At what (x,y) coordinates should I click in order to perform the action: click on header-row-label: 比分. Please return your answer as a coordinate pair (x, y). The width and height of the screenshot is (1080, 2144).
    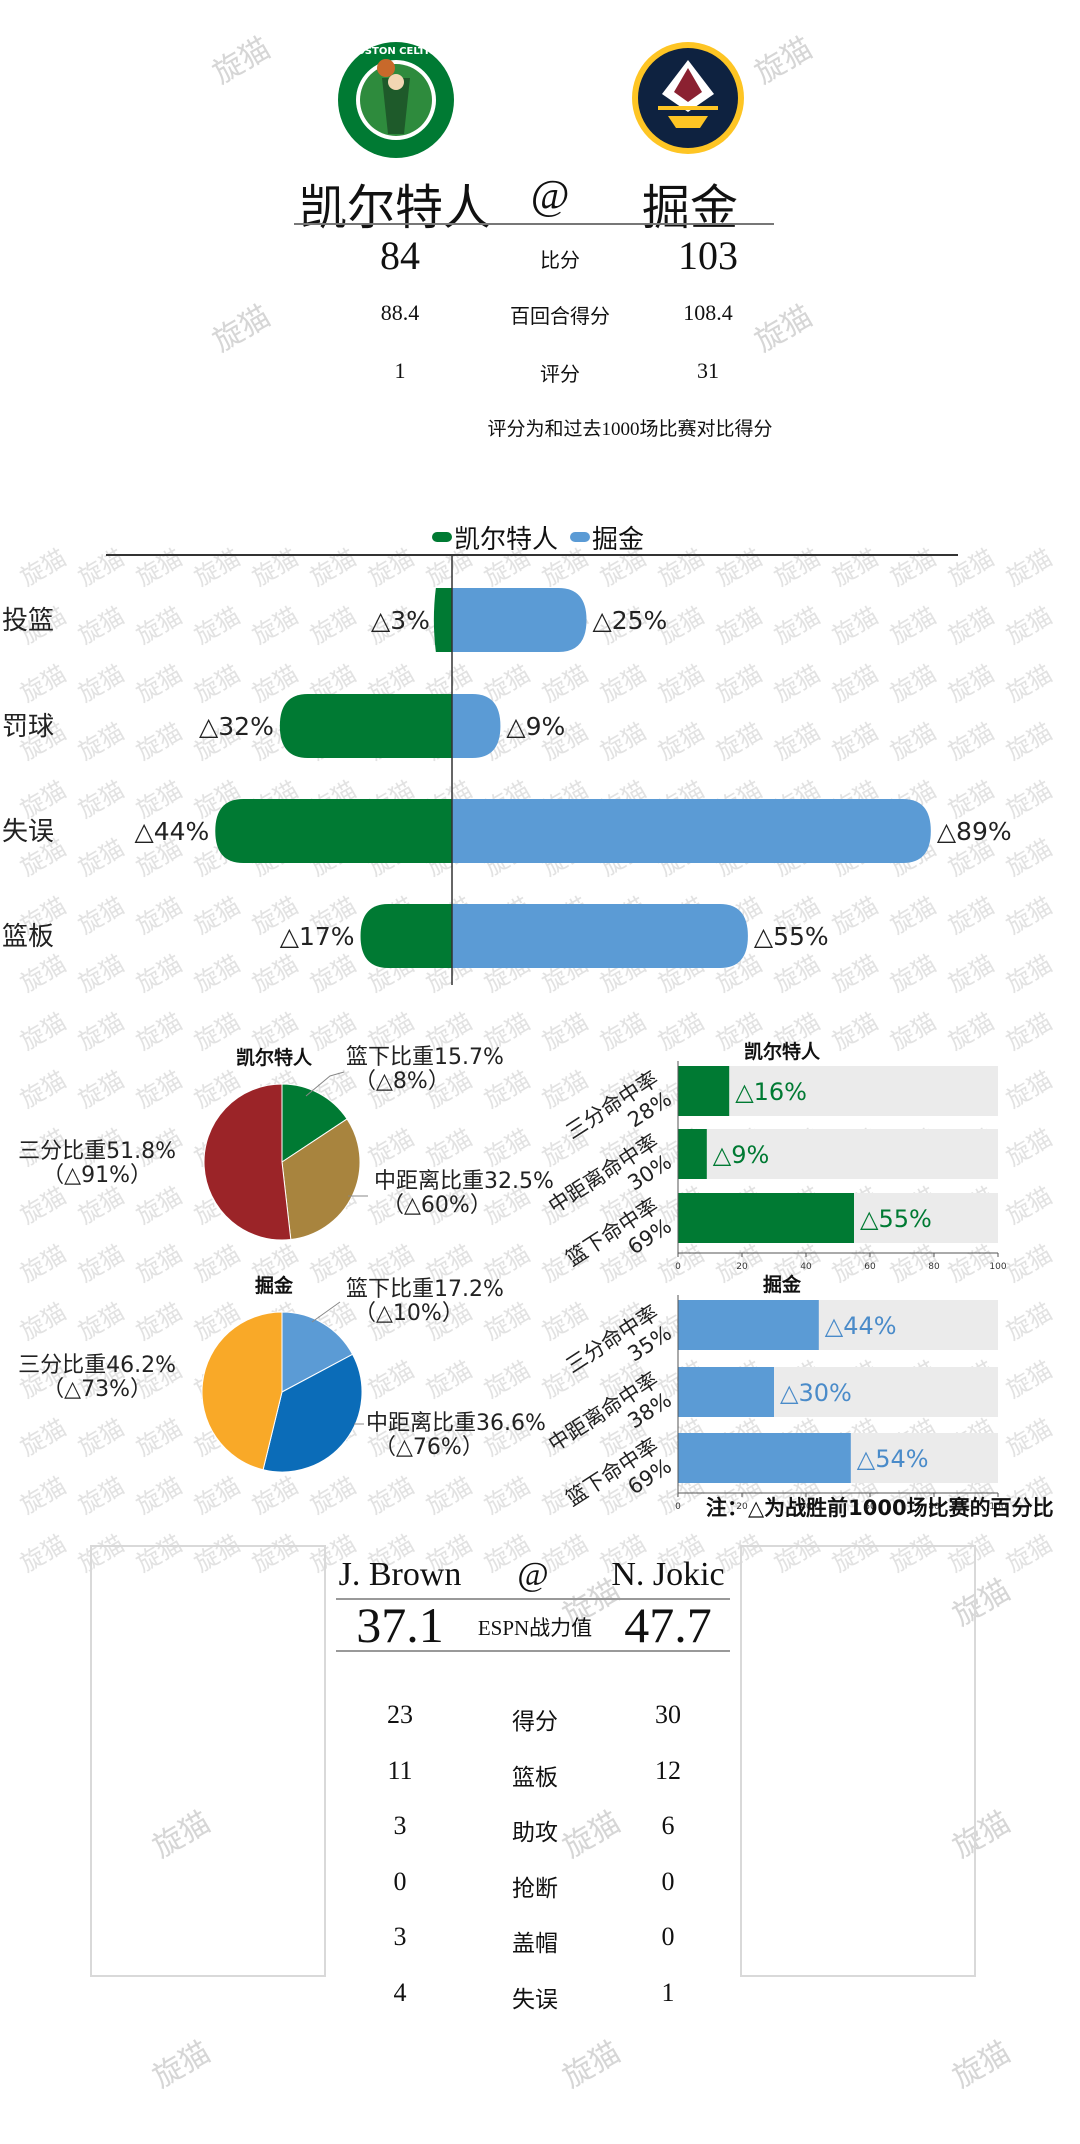
    Looking at the image, I should click on (560, 261).